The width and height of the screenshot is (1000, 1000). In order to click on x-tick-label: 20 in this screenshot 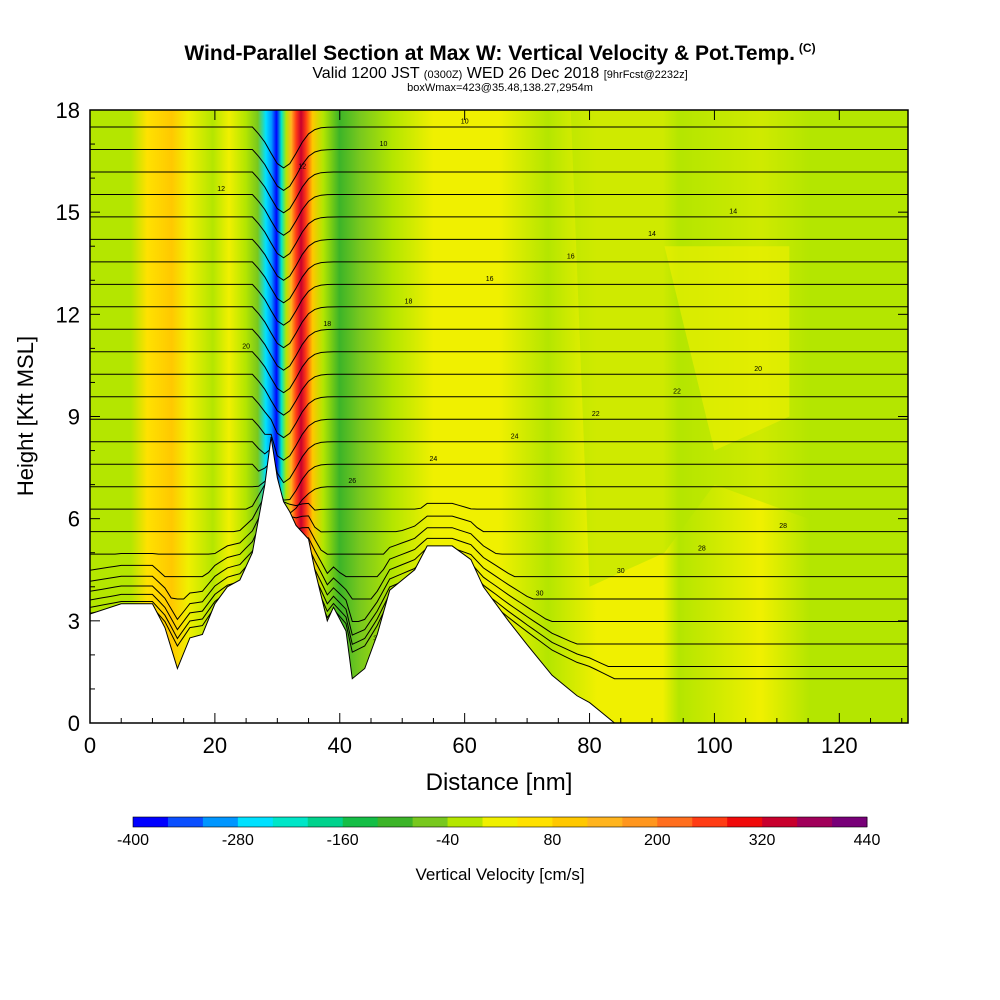, I will do `click(215, 745)`.